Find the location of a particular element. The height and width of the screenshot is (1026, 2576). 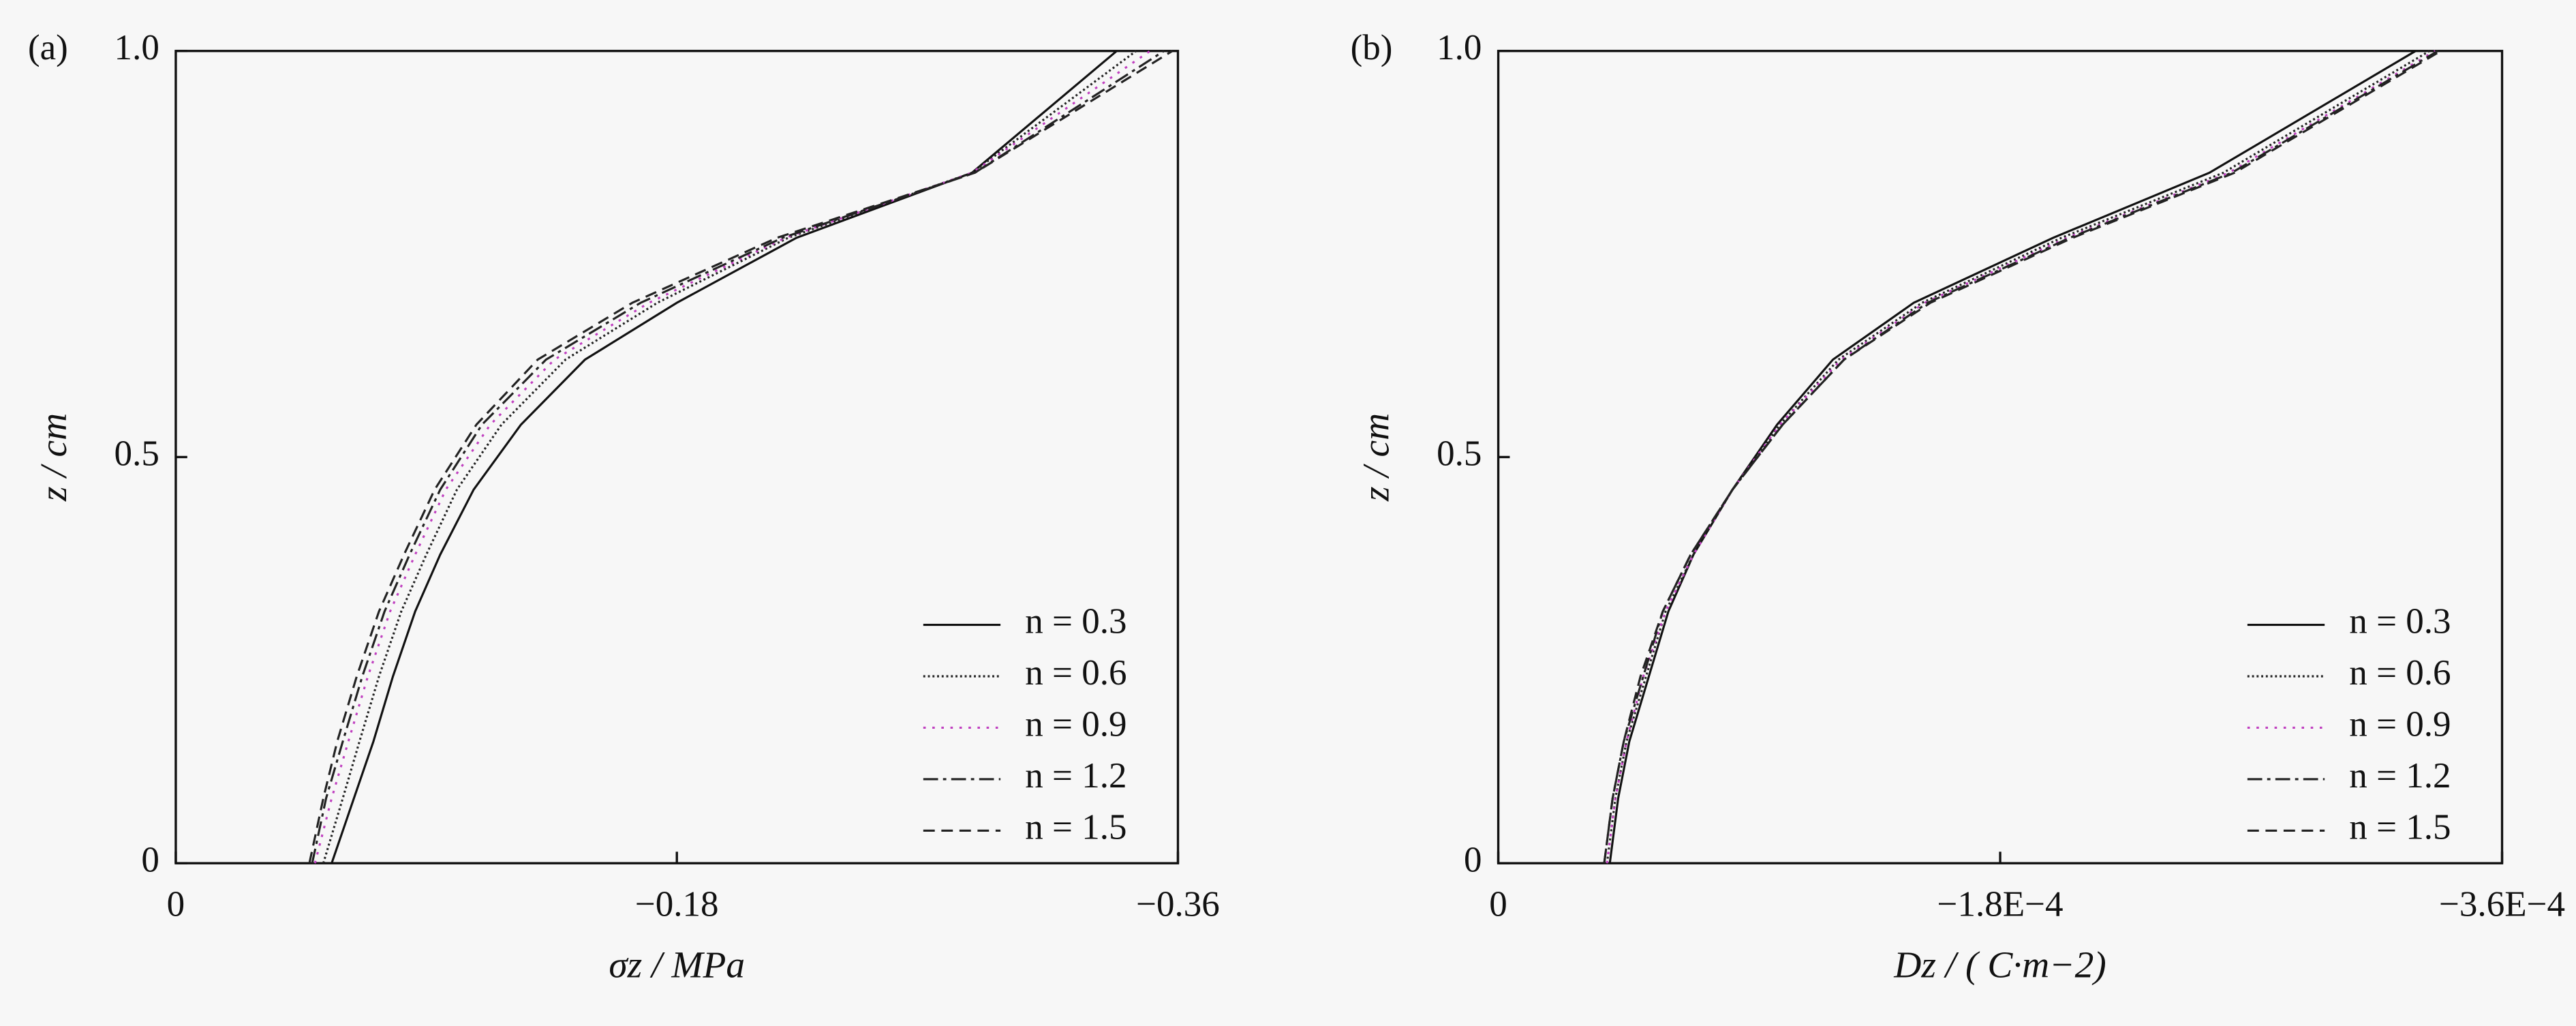

panel-label: (b) is located at coordinates (1372, 47).